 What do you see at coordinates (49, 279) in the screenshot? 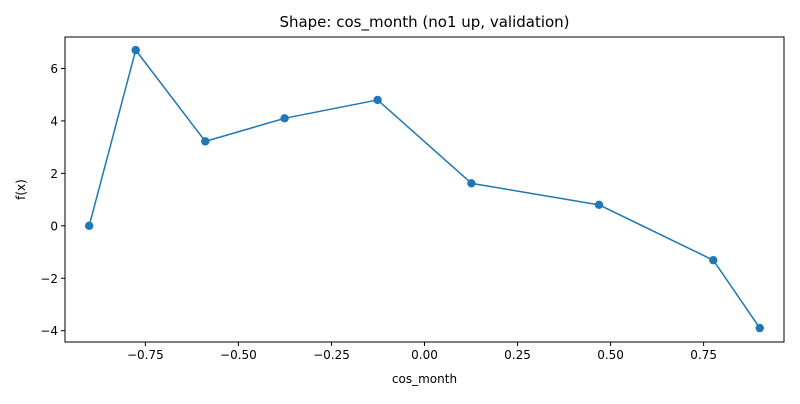
I see `y-tick-label: −2` at bounding box center [49, 279].